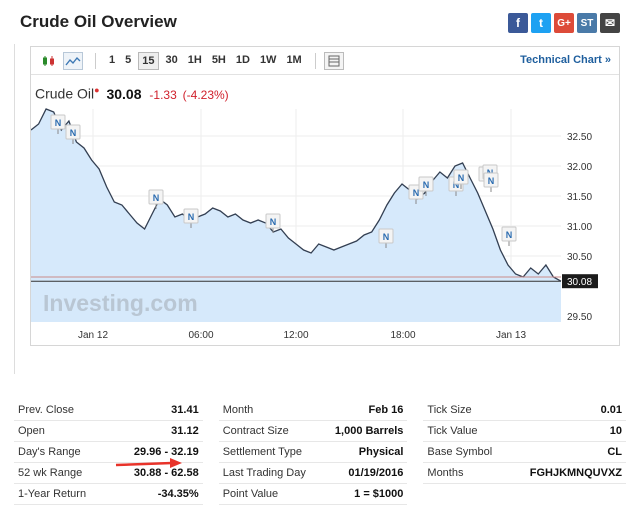 This screenshot has height=514, width=640. Describe the element at coordinates (525, 431) in the screenshot. I see `stats-row: Tick Value 10` at that location.